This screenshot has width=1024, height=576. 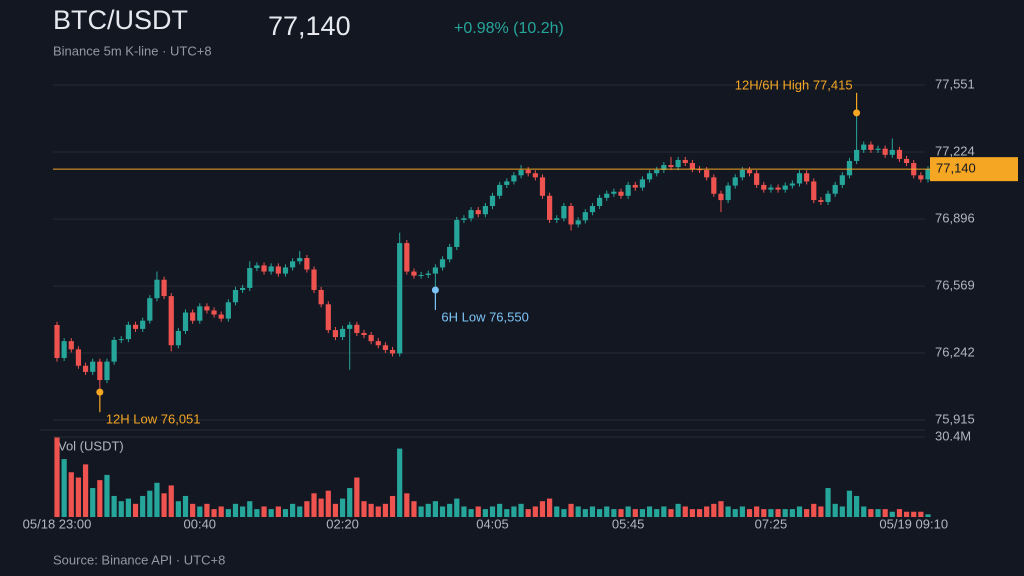 What do you see at coordinates (955, 218) in the screenshot?
I see `y-tick-label: 76,896` at bounding box center [955, 218].